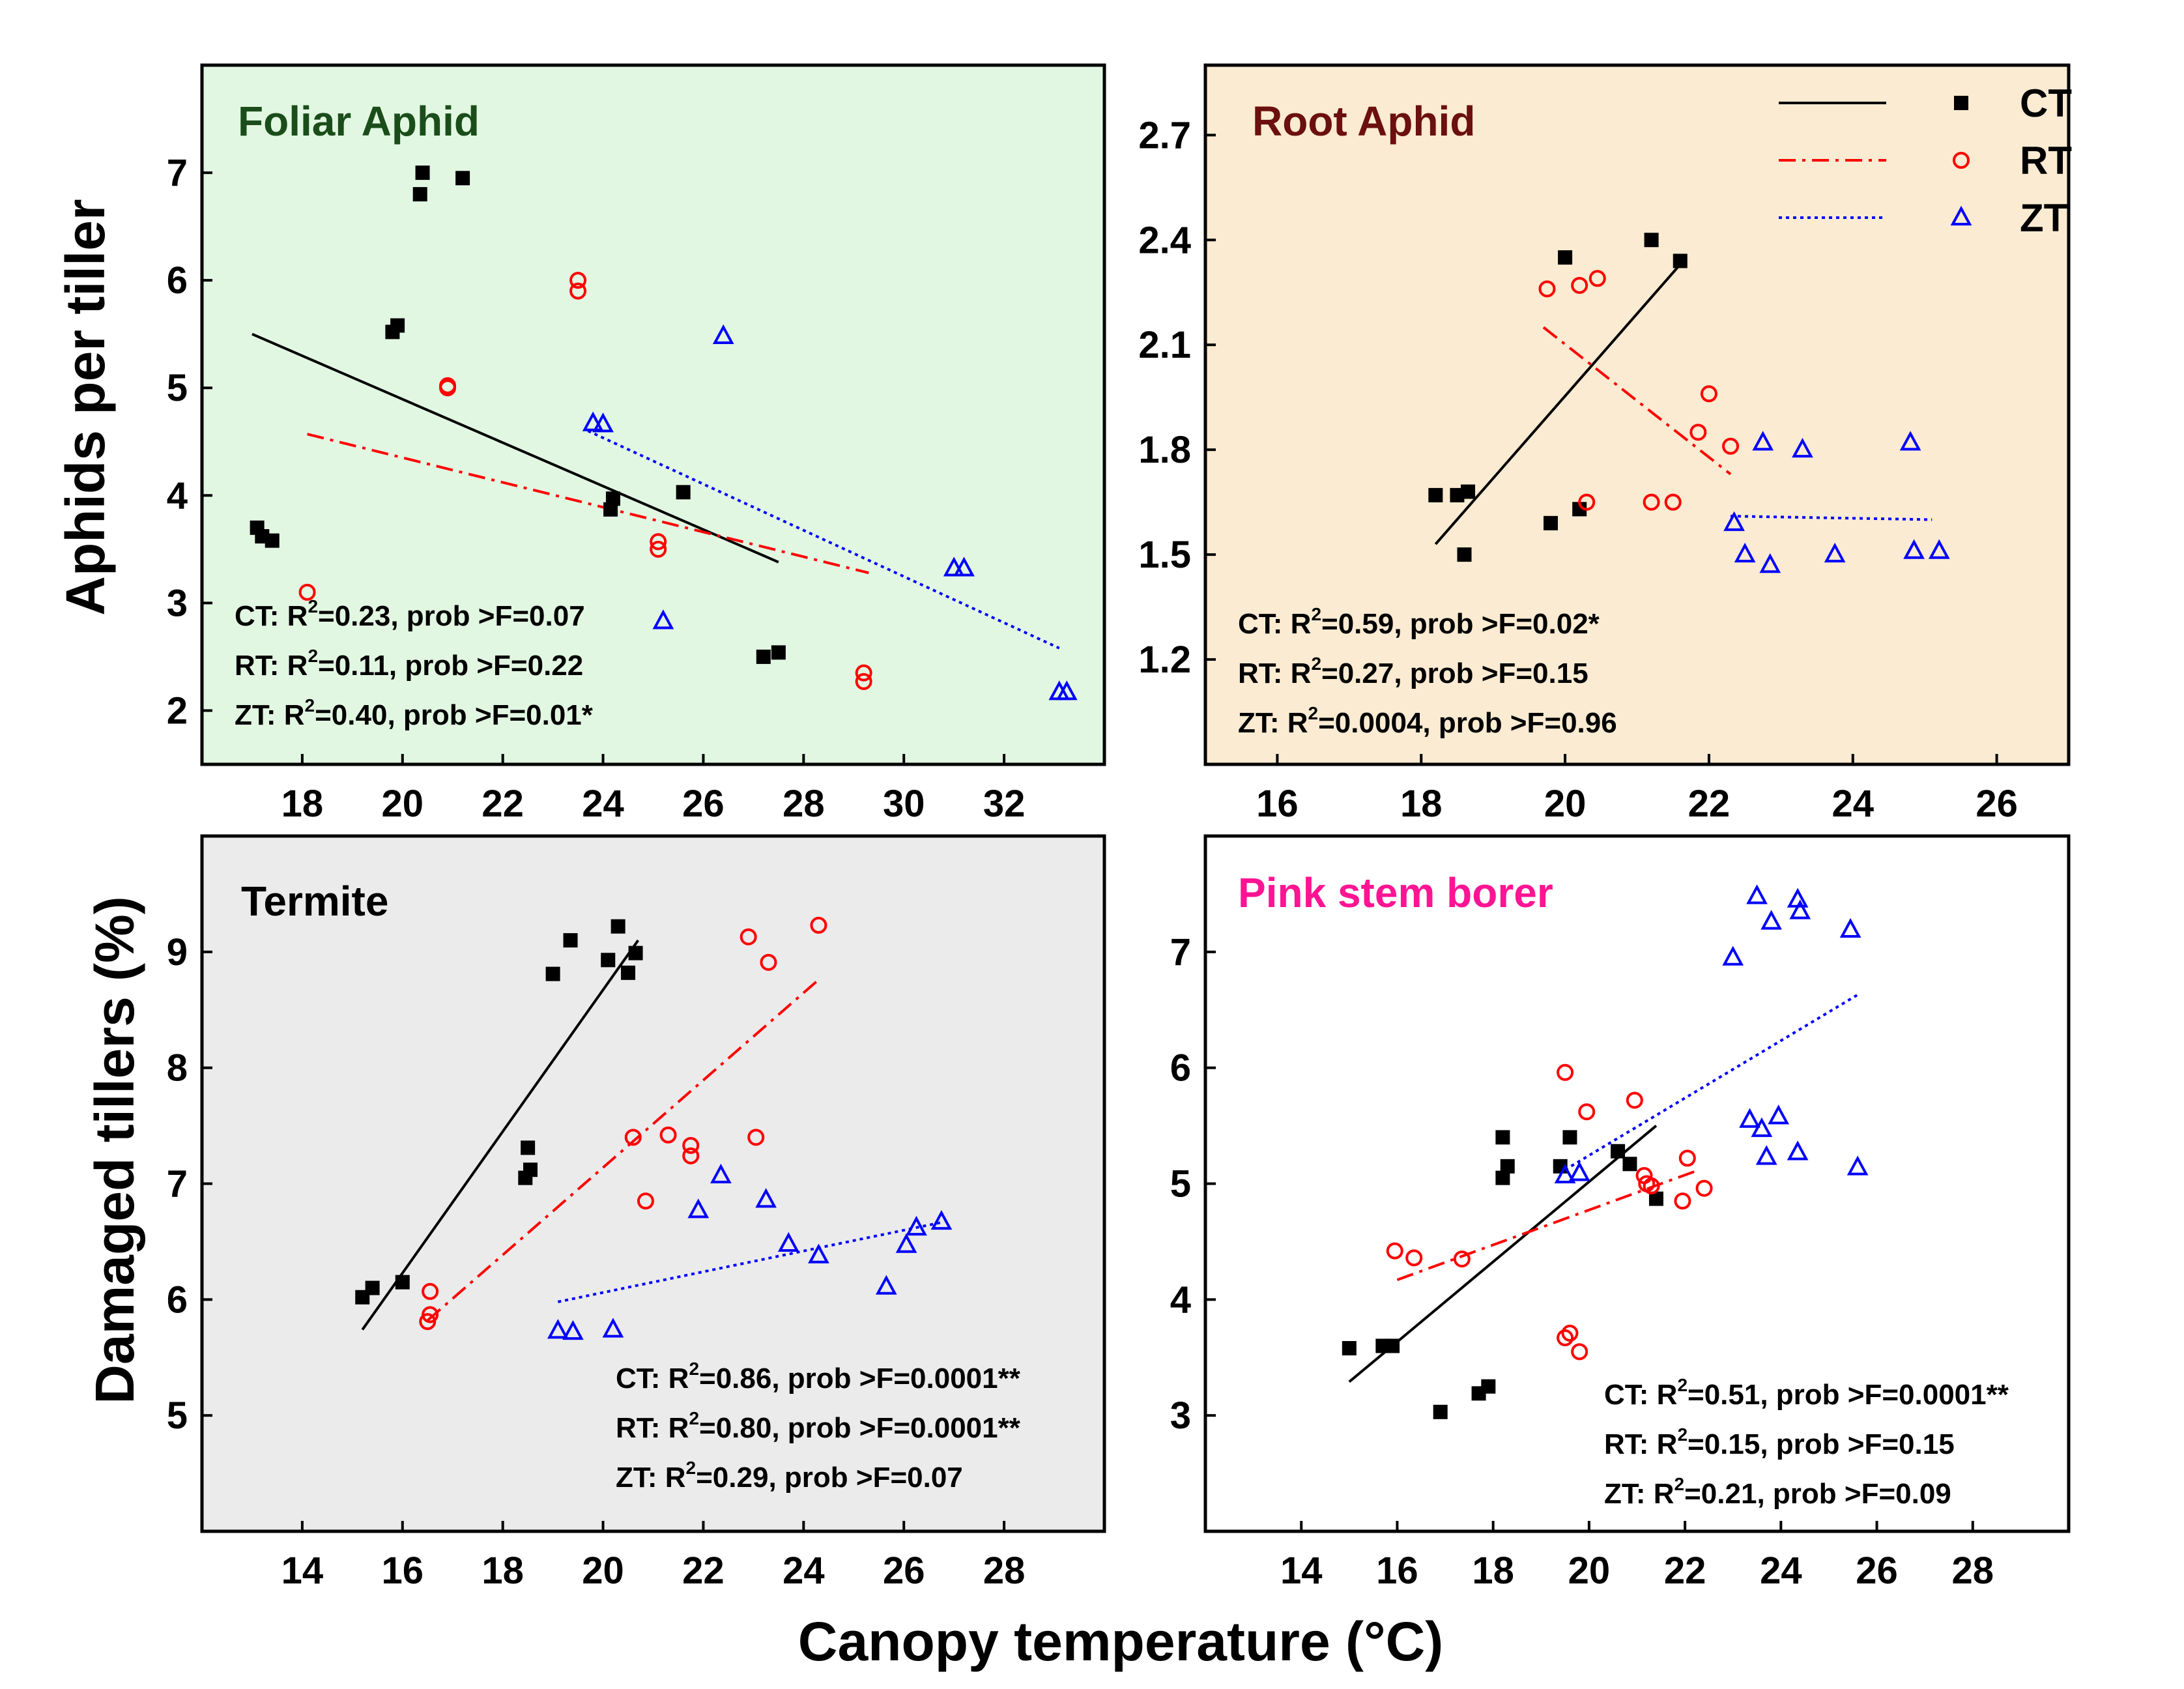 The height and width of the screenshot is (1689, 2184). Describe the element at coordinates (751, 1261) in the screenshot. I see `fit-line-zt` at that location.